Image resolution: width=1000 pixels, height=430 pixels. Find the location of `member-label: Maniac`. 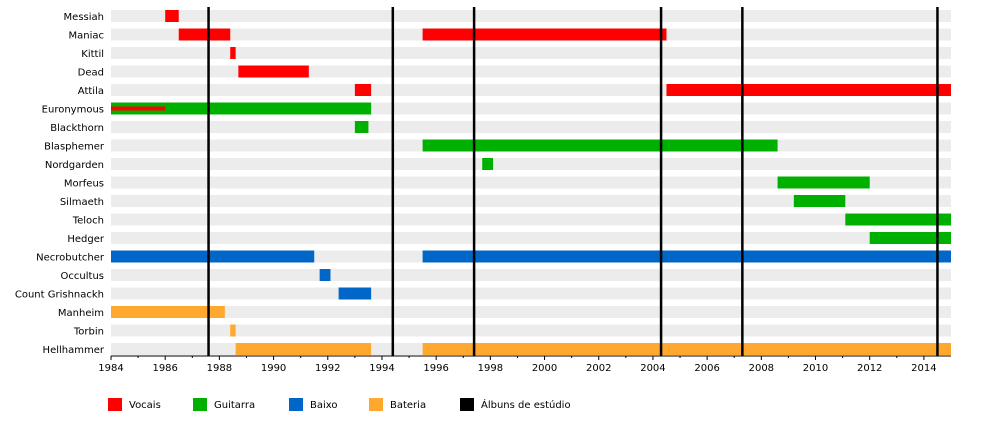

member-label: Maniac is located at coordinates (87, 36).